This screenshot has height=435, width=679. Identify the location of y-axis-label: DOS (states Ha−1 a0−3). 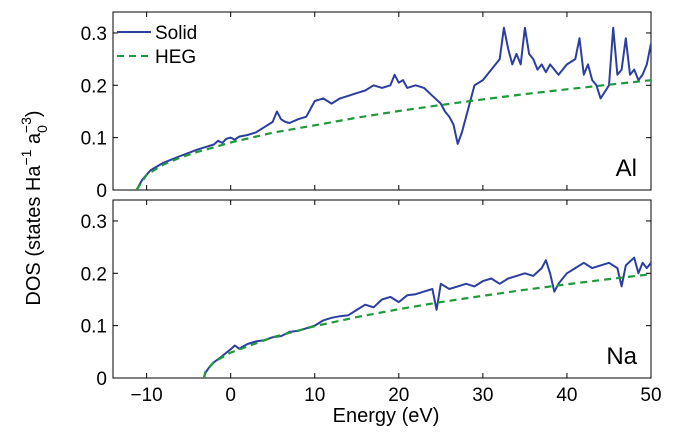
(34, 207).